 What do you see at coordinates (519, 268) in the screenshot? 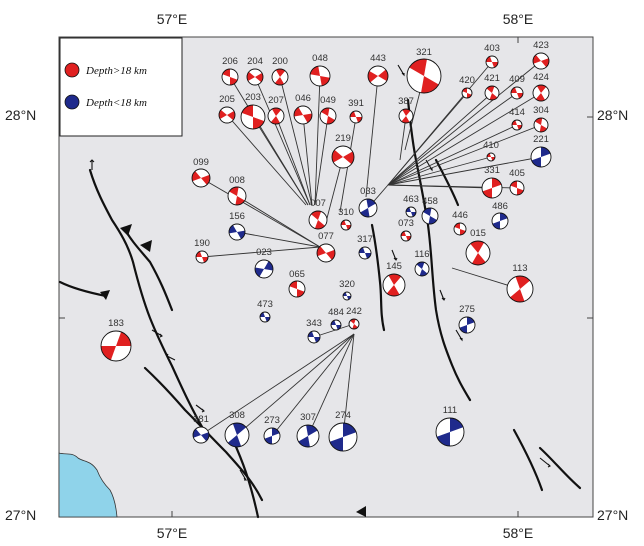
I see `event-label-113: 113` at bounding box center [519, 268].